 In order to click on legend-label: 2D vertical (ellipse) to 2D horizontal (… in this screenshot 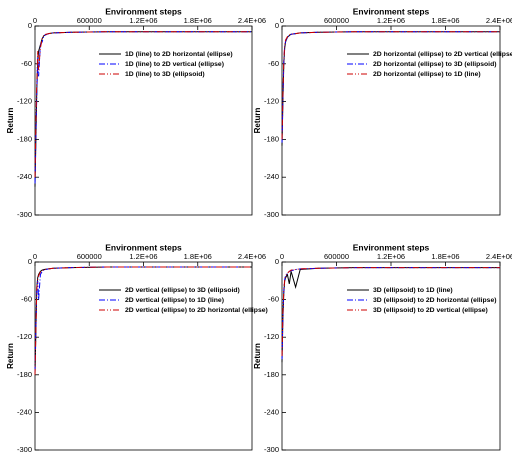, I will do `click(196, 310)`.